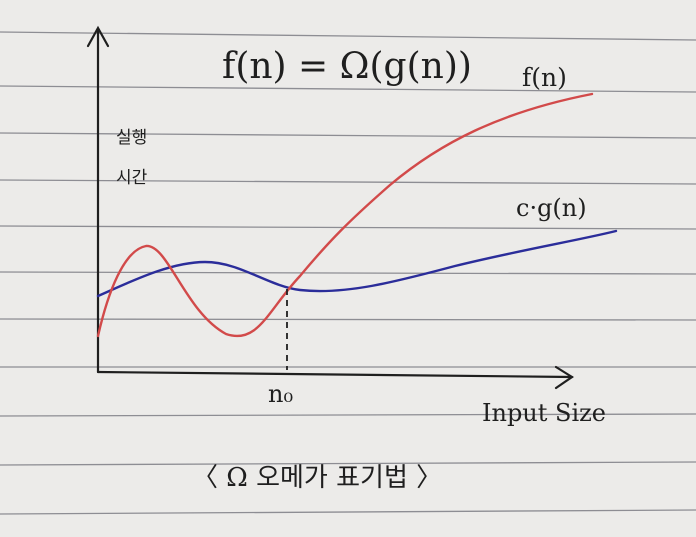 The image size is (696, 537). What do you see at coordinates (347, 66) in the screenshot?
I see `chart-title: f(n) = Ω(g(n))` at bounding box center [347, 66].